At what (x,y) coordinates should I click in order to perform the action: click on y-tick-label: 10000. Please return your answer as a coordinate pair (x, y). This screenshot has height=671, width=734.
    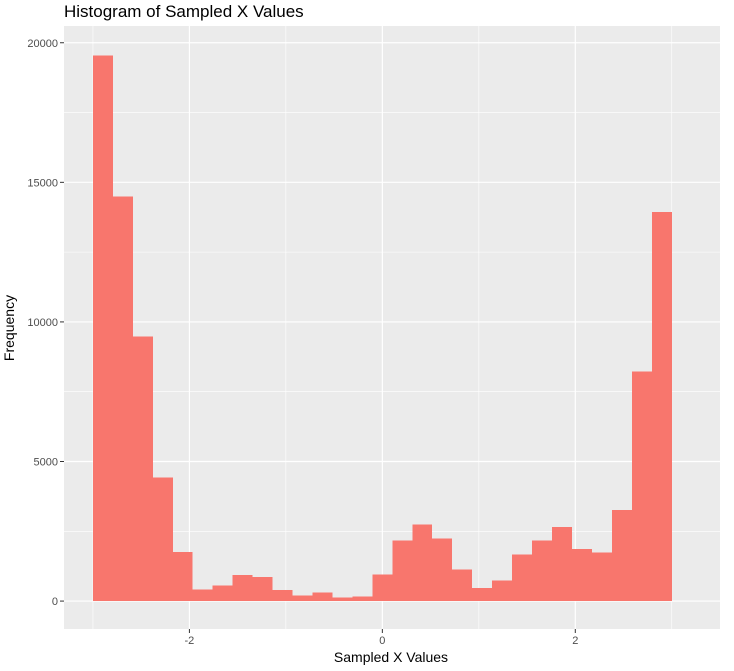
    Looking at the image, I should click on (42, 323).